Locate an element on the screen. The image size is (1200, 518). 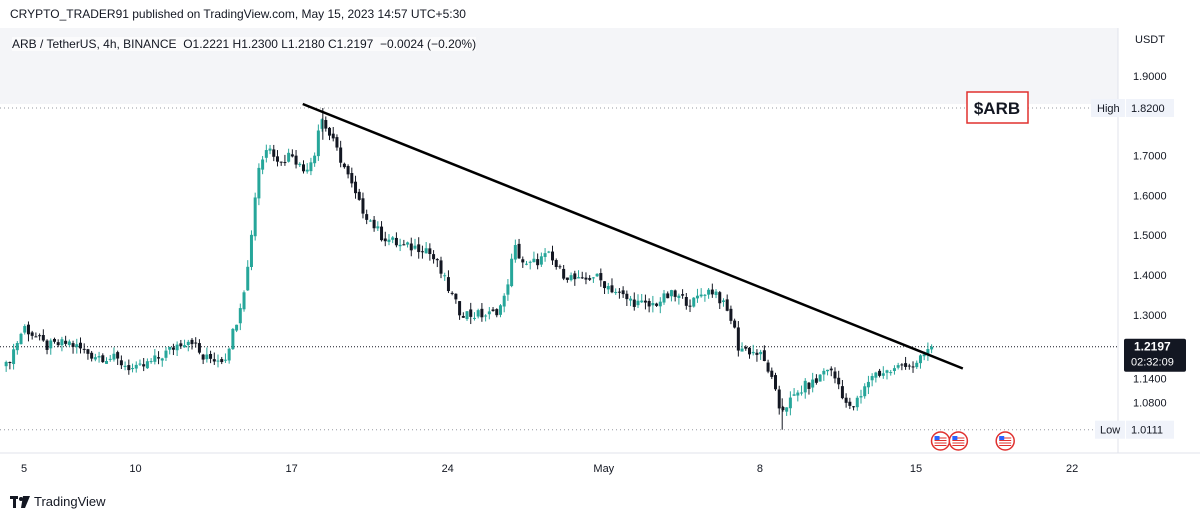
y-tick-label: 1.0800 is located at coordinates (1150, 403).